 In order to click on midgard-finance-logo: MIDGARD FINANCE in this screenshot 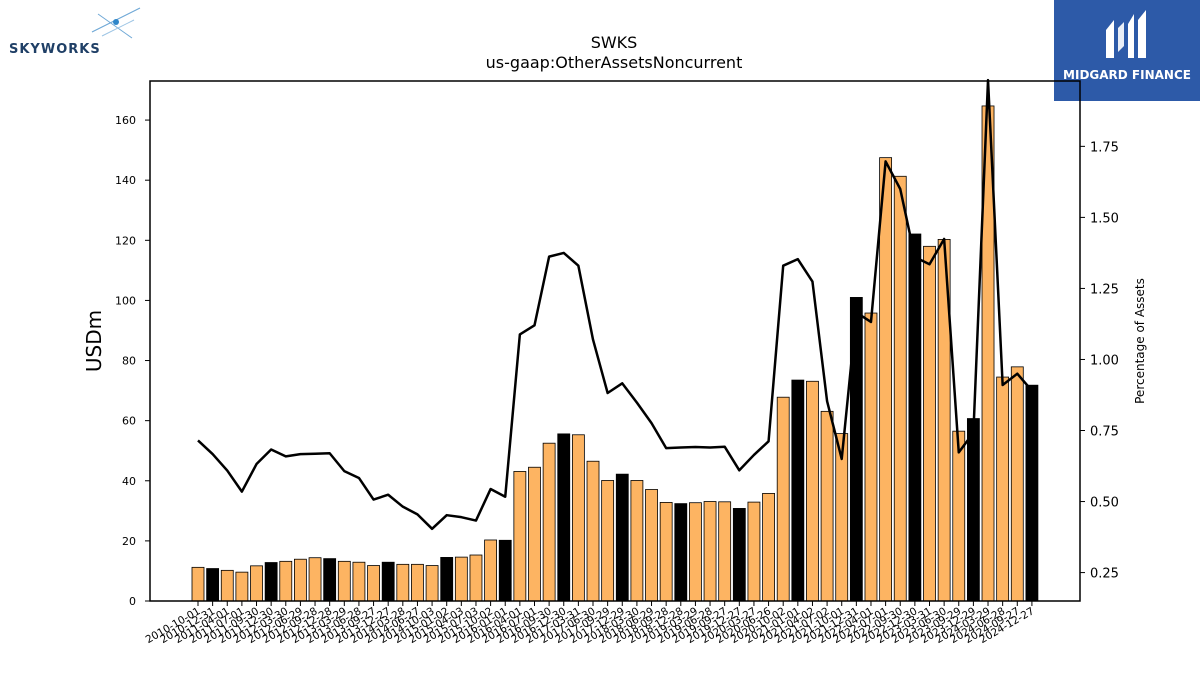, I will do `click(1127, 50)`.